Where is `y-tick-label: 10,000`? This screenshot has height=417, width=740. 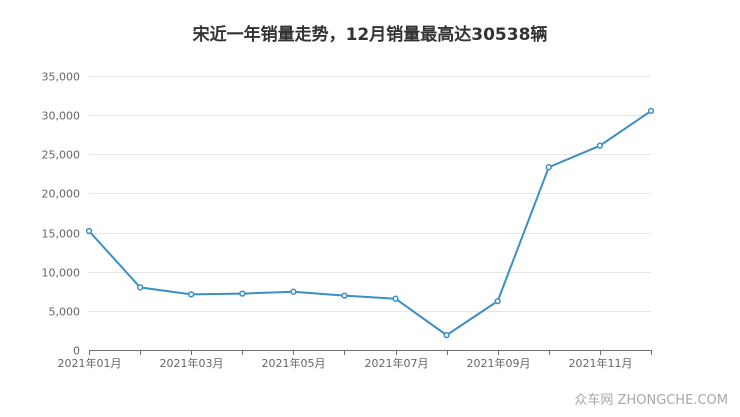
y-tick-label: 10,000 is located at coordinates (61, 273).